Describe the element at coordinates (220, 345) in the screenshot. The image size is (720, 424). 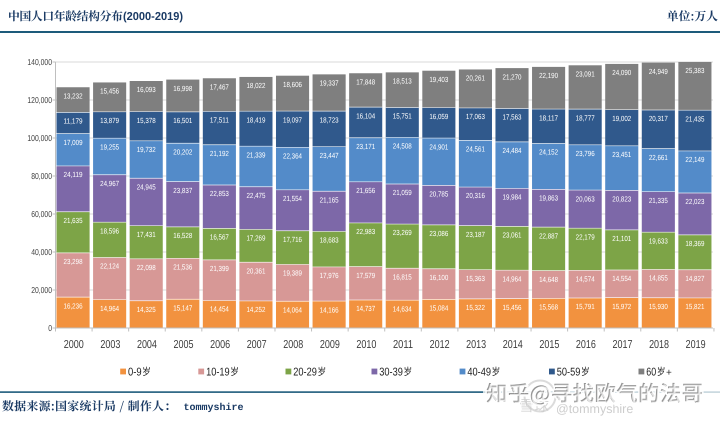
I see `svg-text: 2006` at that location.